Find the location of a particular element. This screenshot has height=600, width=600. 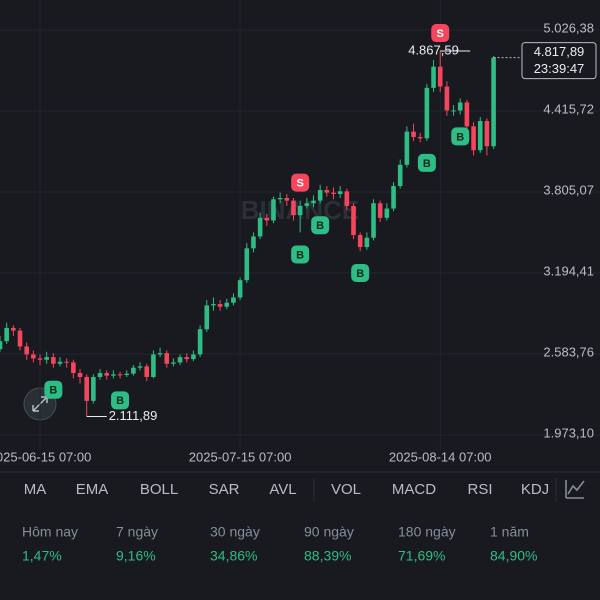

last-price-box is located at coordinates (559, 61).